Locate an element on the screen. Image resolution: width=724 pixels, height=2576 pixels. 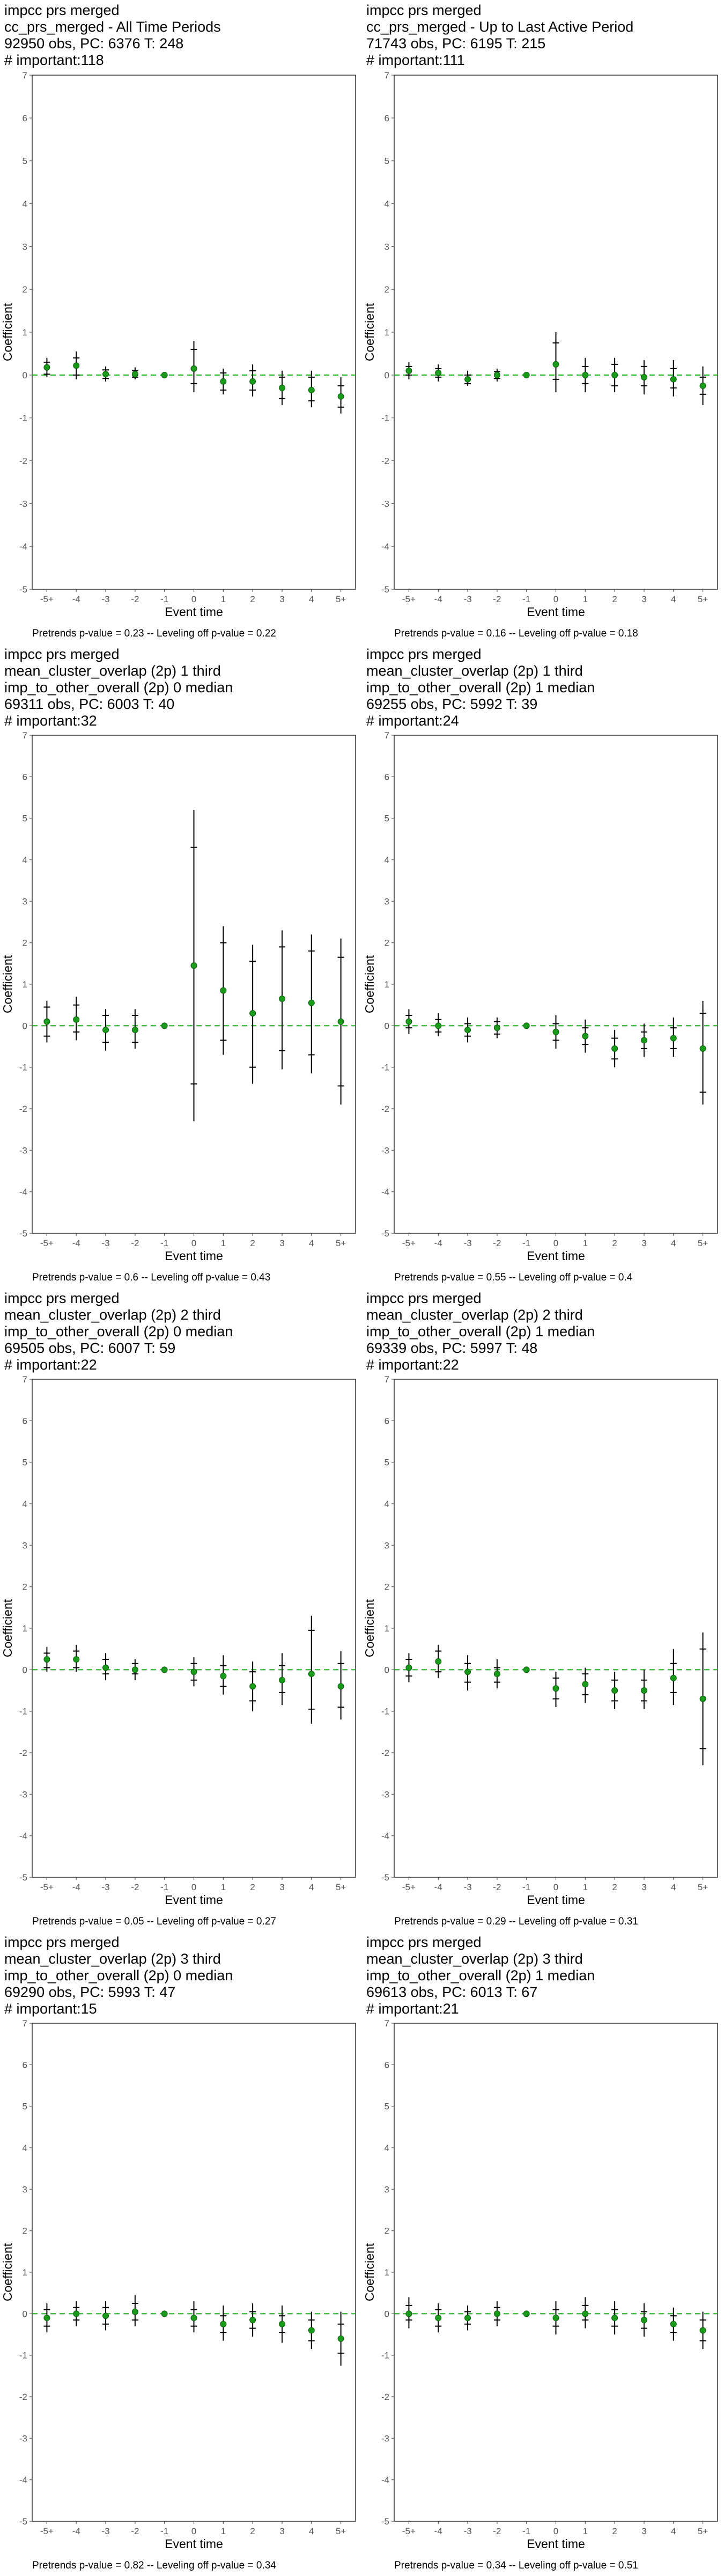
chart-title-line: mean_cluster_overlap (2p) 3 third is located at coordinates (474, 1959).